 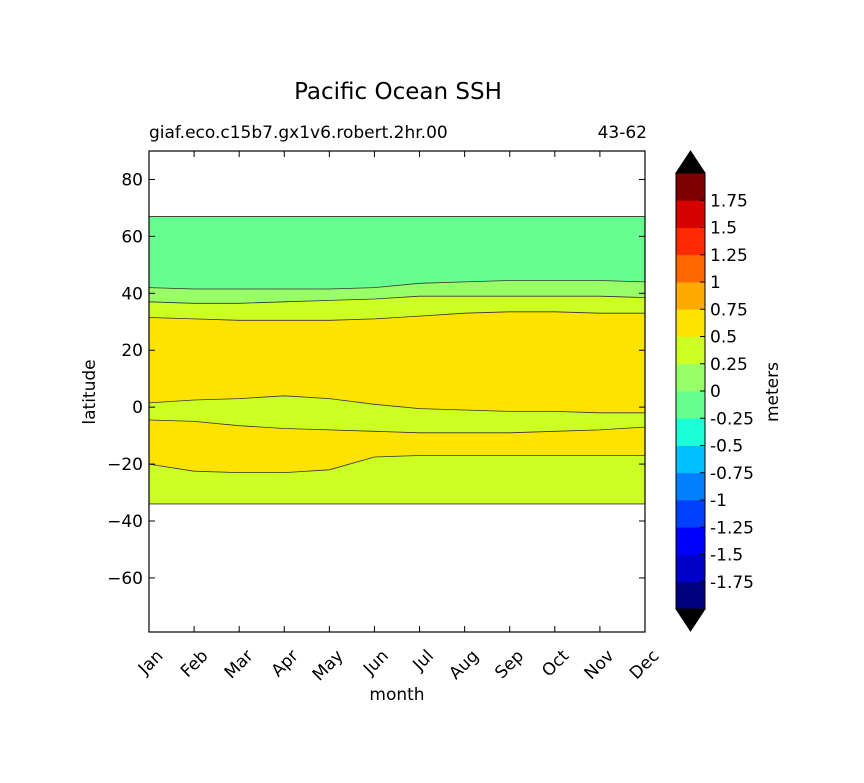 I want to click on y-tick-label: 20, so click(x=132, y=351).